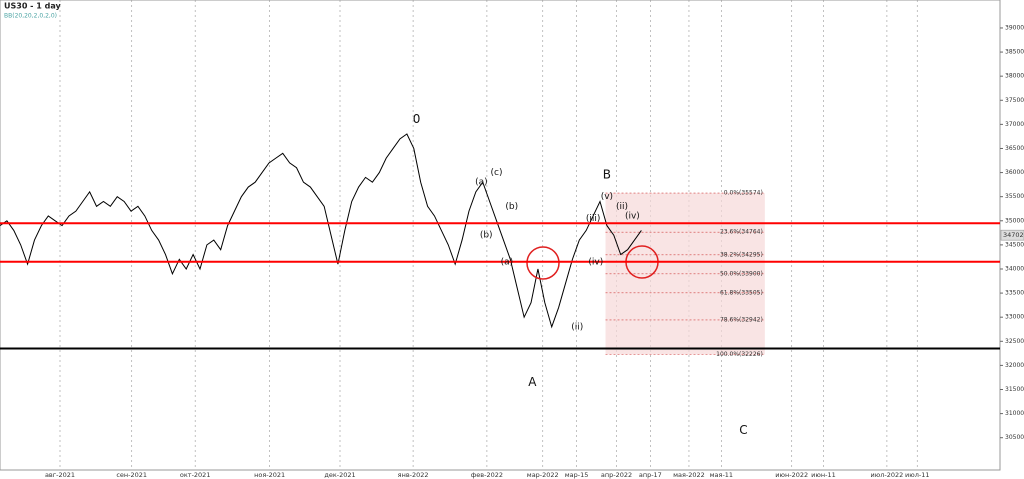 The width and height of the screenshot is (1024, 479). Describe the element at coordinates (195, 475) in the screenshot. I see `x-tick-label: окт-2021` at that location.